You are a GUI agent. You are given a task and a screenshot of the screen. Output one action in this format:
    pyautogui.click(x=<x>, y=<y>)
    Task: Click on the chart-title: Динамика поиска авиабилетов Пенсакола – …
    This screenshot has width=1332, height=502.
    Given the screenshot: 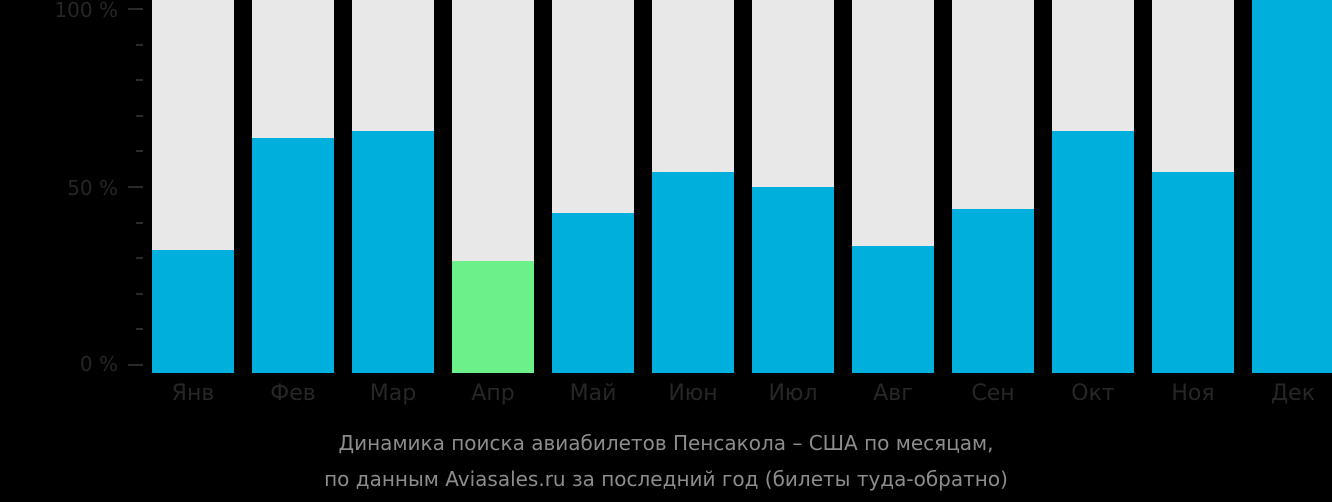 What is the action you would take?
    pyautogui.click(x=666, y=443)
    